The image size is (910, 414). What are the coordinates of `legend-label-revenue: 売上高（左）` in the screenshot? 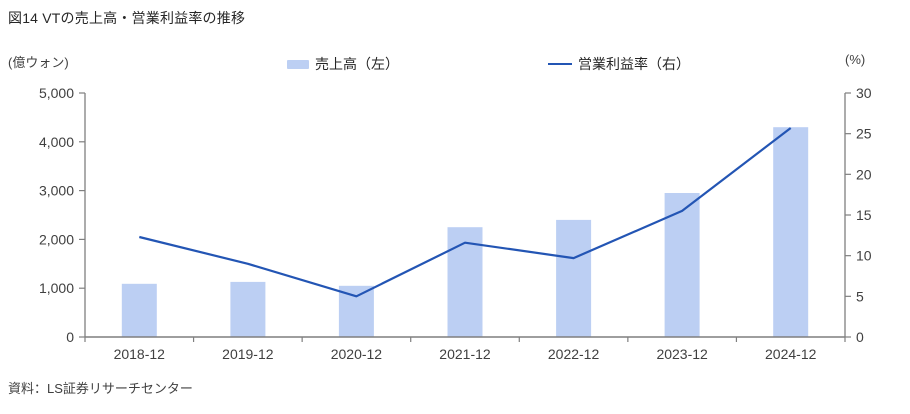 It's located at (357, 64).